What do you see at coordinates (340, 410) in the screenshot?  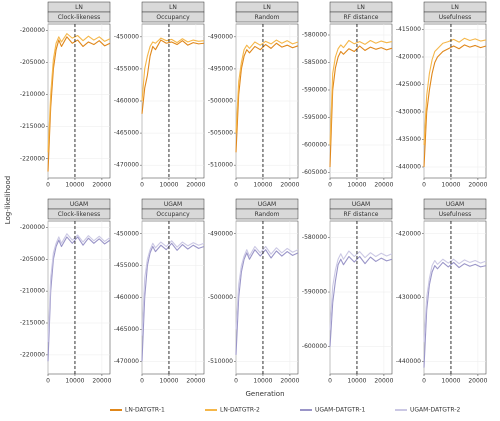 I see `legend-label: UGAM-DATGTR-1` at bounding box center [340, 410].